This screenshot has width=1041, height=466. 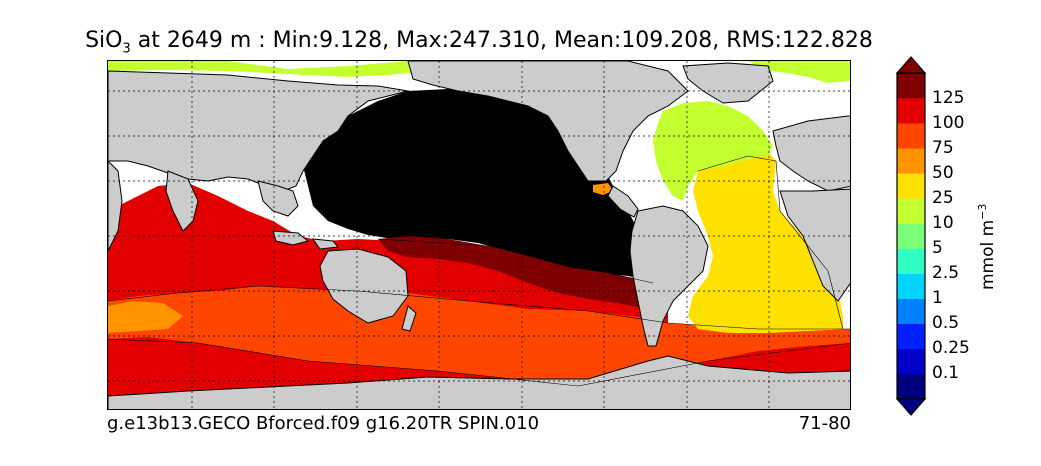 What do you see at coordinates (951, 348) in the screenshot?
I see `colorbar-tick-label: 0.25` at bounding box center [951, 348].